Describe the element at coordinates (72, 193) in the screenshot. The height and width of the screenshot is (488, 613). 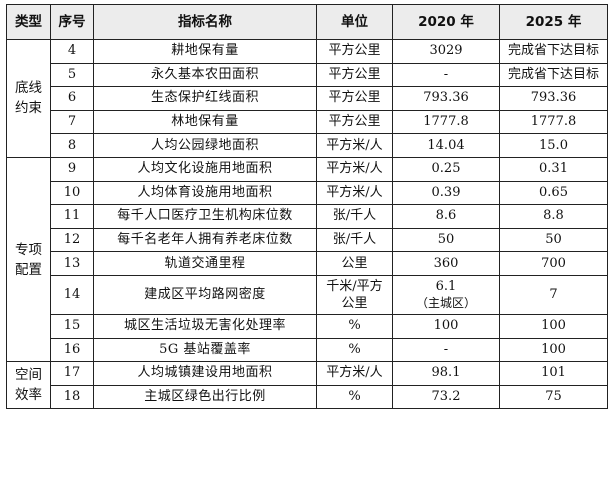
I see `row-no: 10` at that location.